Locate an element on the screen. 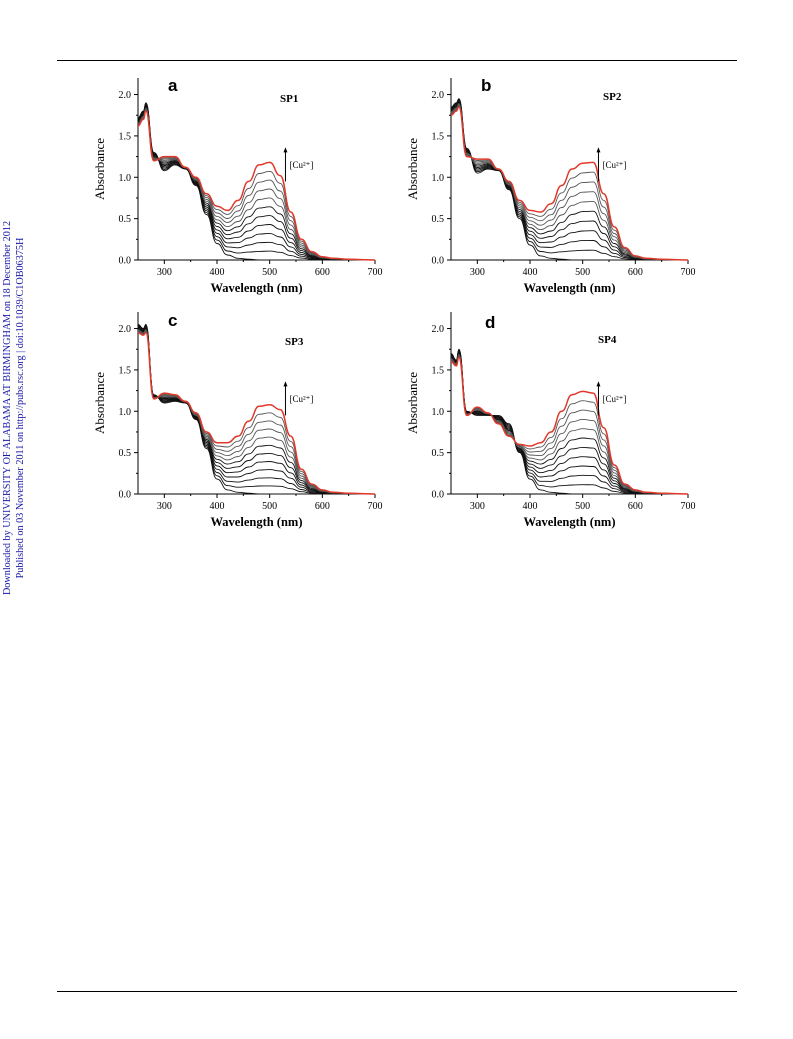 Image resolution: width=793 pixels, height=1039 pixels. panel-letter: d is located at coordinates (490, 322).